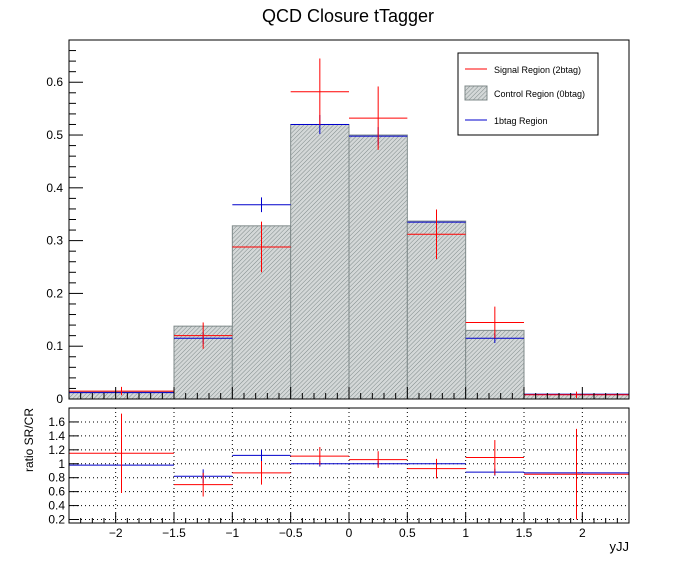 The image size is (698, 574). I want to click on x-axis-label: yJJ, so click(620, 546).